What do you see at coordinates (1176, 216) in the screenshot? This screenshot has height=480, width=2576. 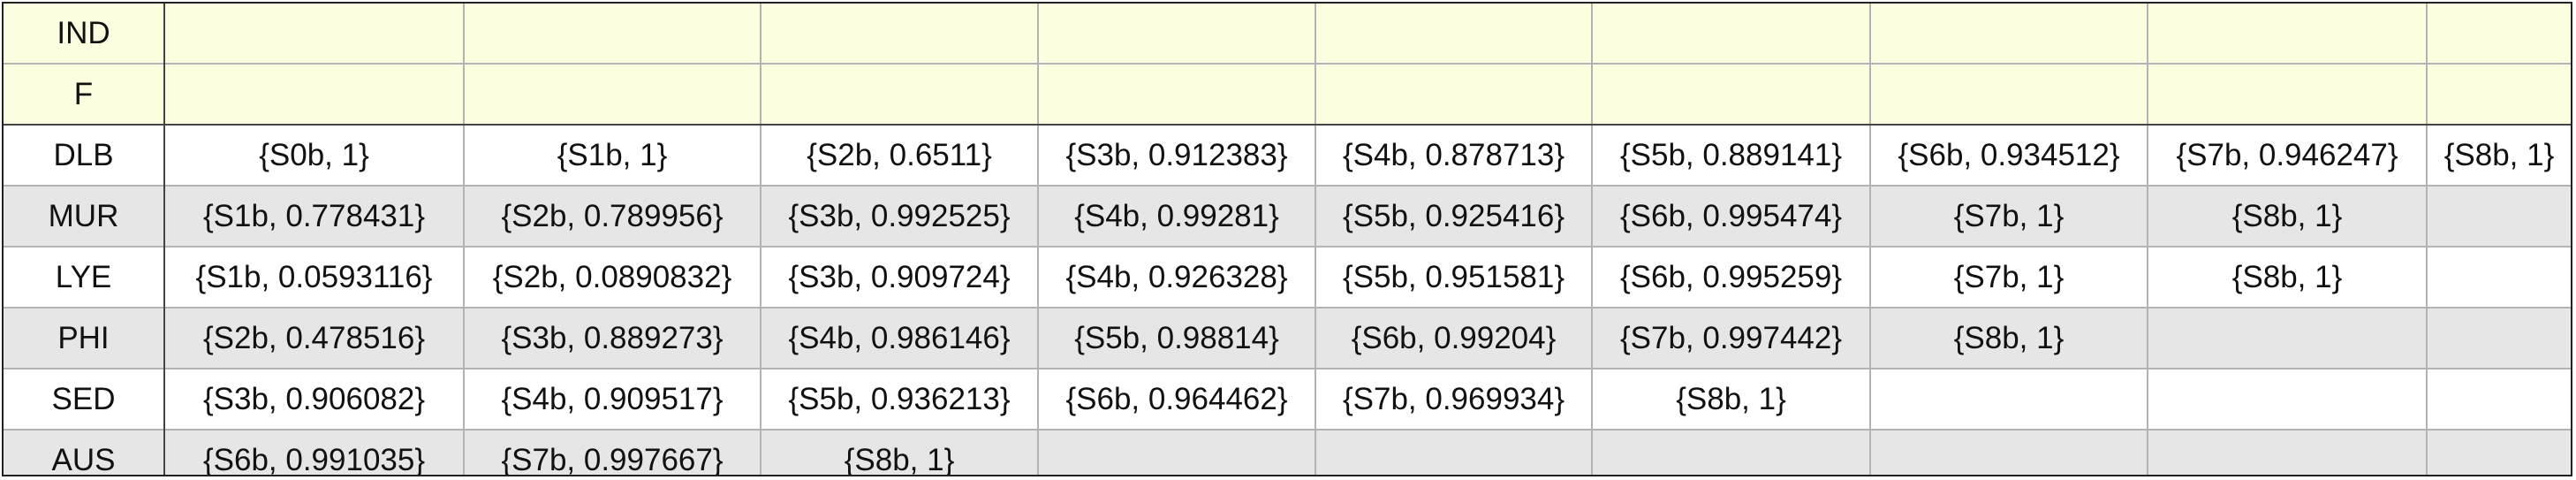 I see `table-cell: {S4b, 0.99281}` at bounding box center [1176, 216].